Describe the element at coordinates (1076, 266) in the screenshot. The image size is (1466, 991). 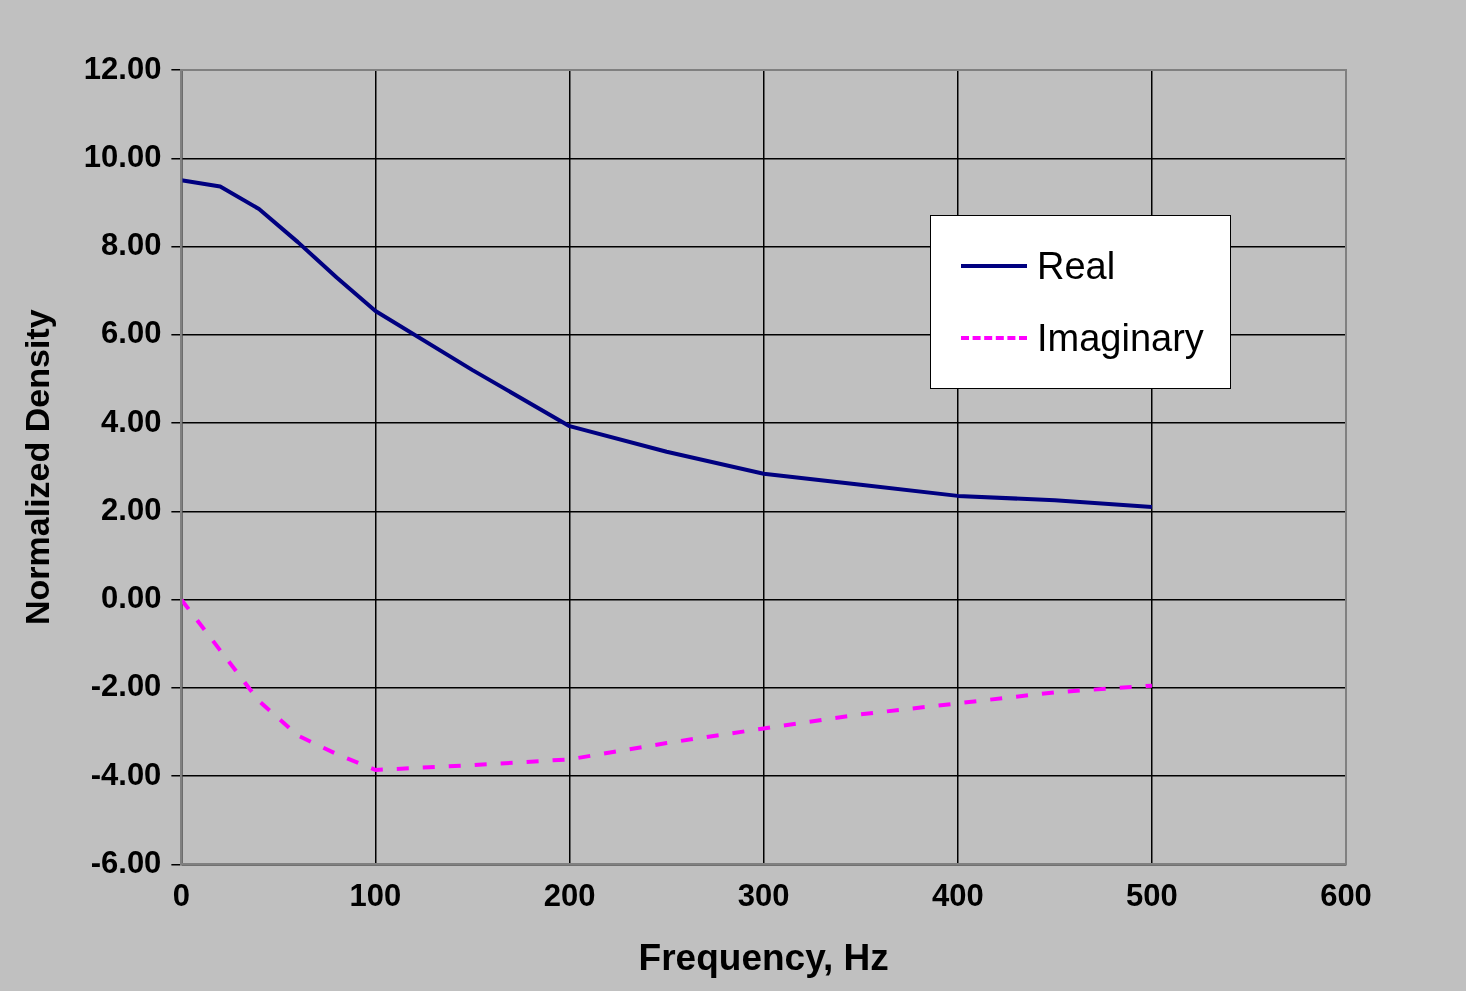
I see `legend-label: Real` at that location.